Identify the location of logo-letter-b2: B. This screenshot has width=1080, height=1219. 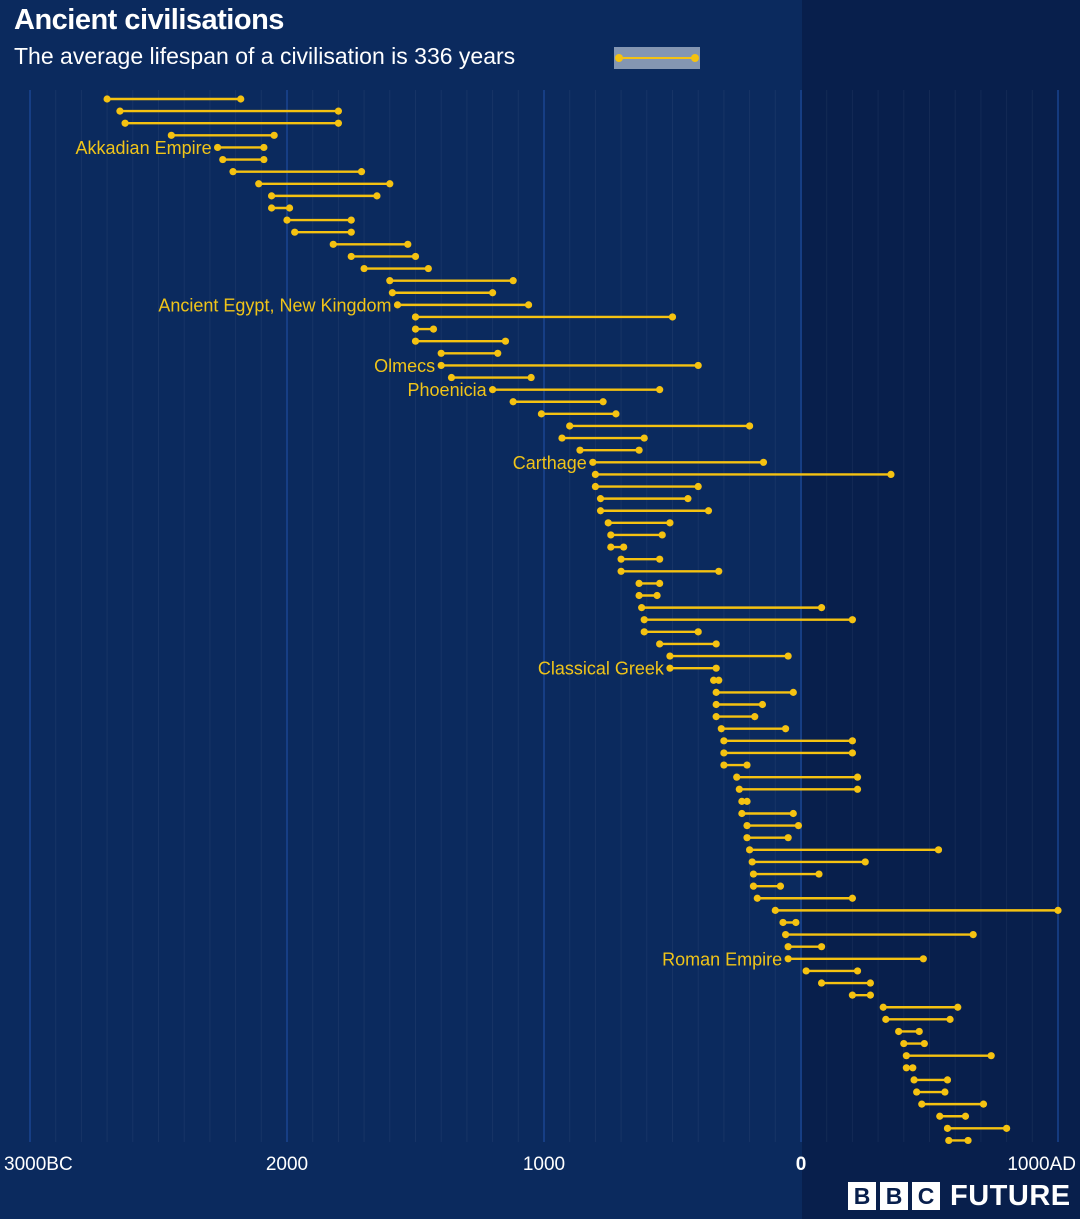
(894, 1196).